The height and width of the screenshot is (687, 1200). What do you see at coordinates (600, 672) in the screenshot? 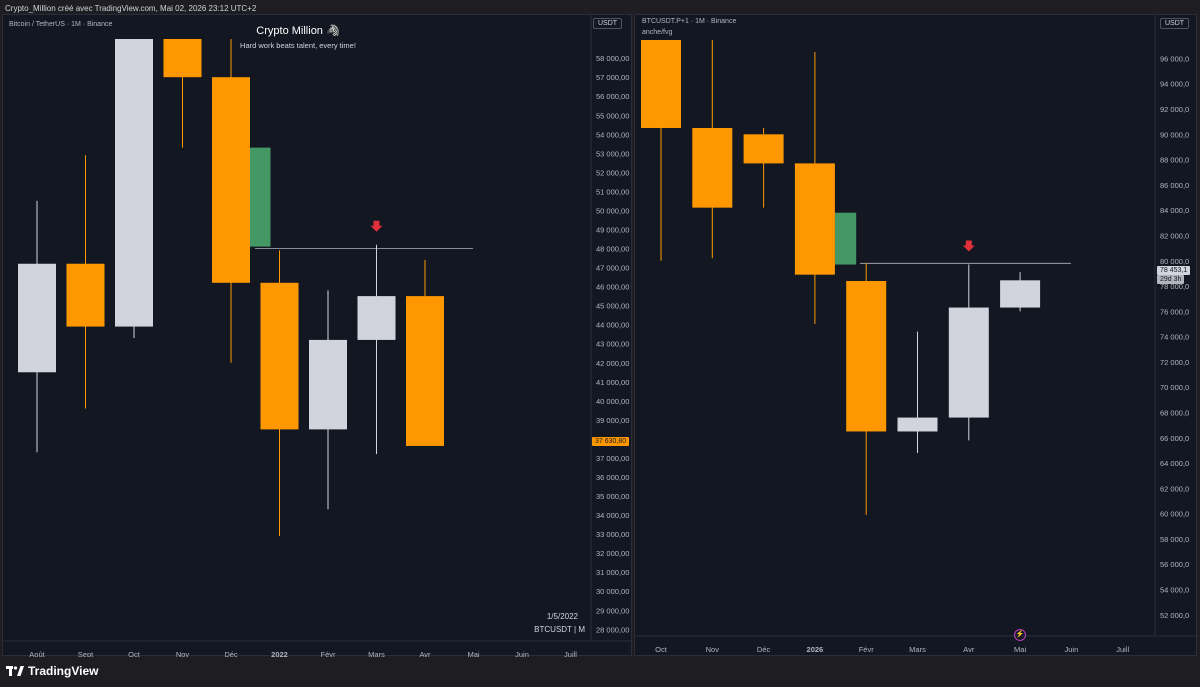
I see `footer-bar: TradingView` at bounding box center [600, 672].